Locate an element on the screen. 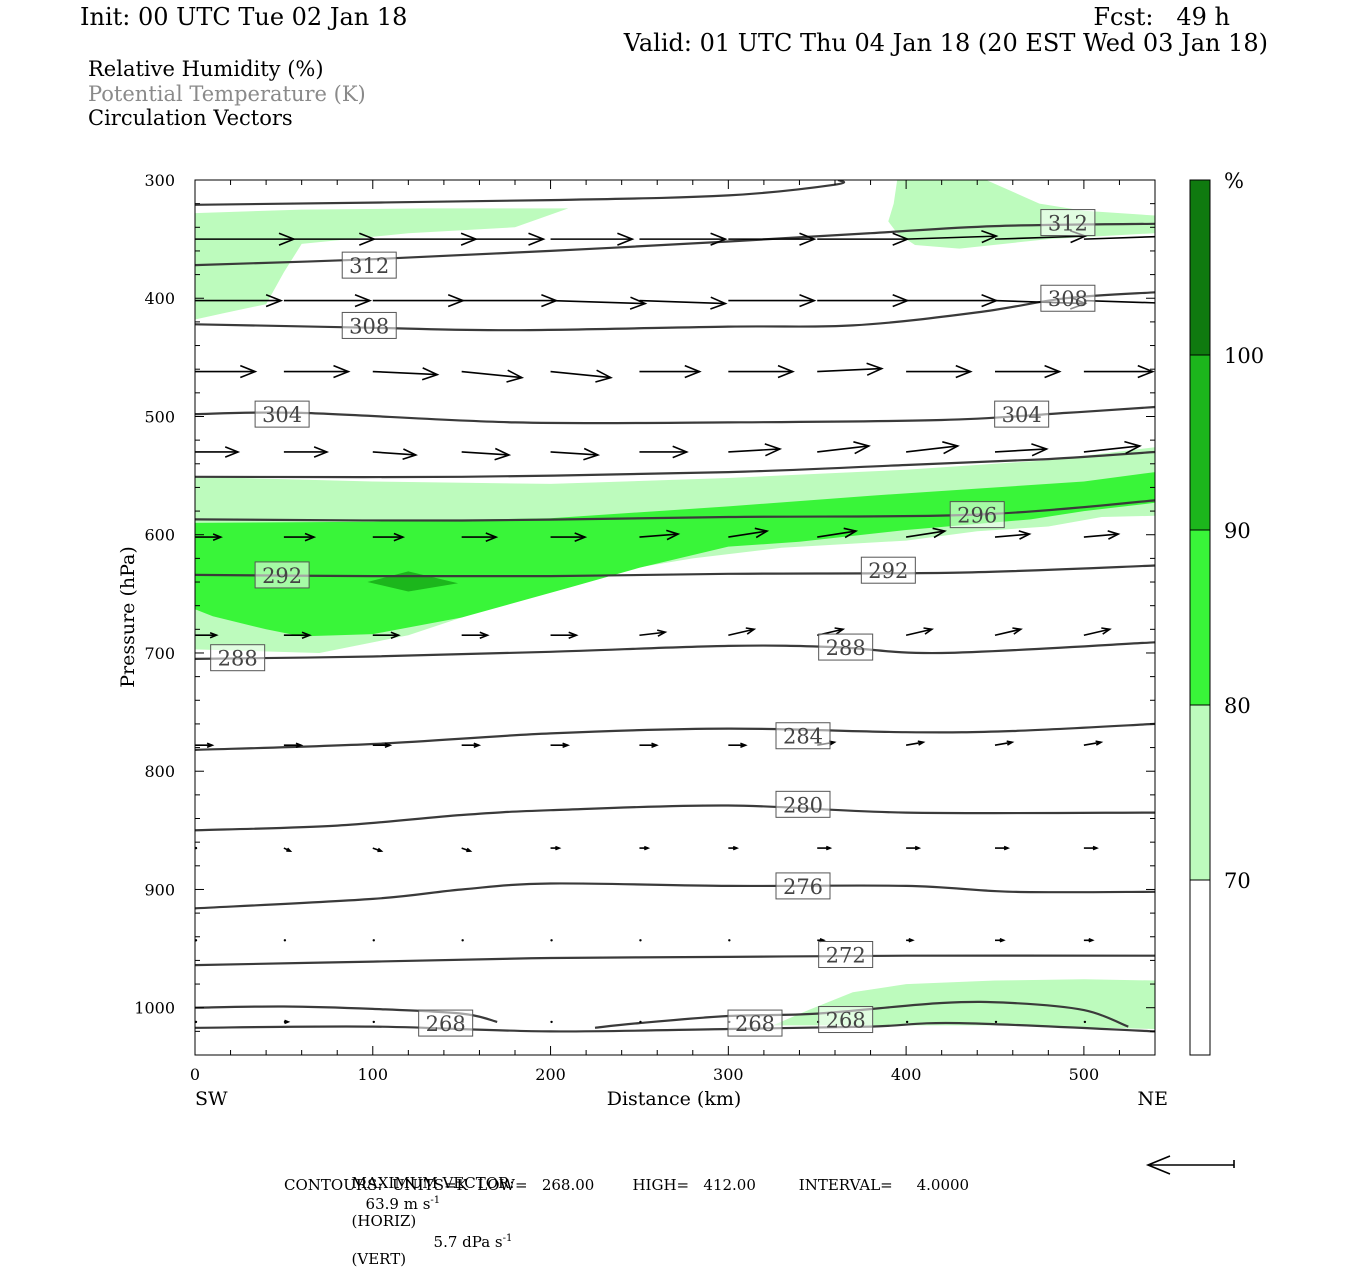  contour-label-text: 292 is located at coordinates (282, 576).